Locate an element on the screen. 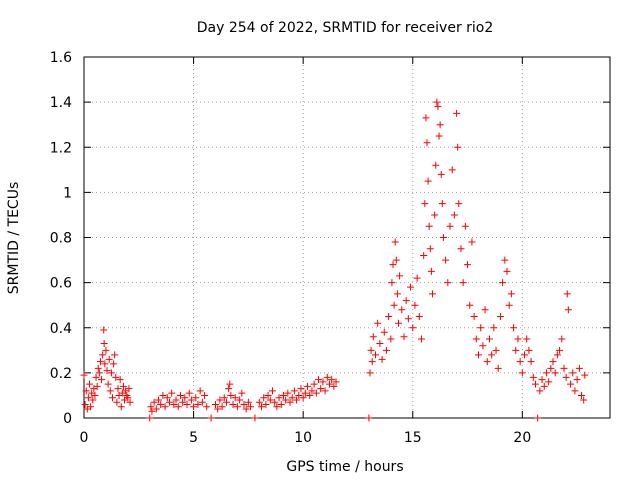 This screenshot has width=640, height=480. y-tick-label: 0.6 is located at coordinates (61, 284).